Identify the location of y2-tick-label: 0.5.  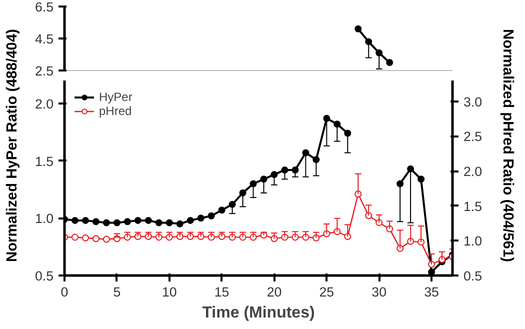
(473, 276).